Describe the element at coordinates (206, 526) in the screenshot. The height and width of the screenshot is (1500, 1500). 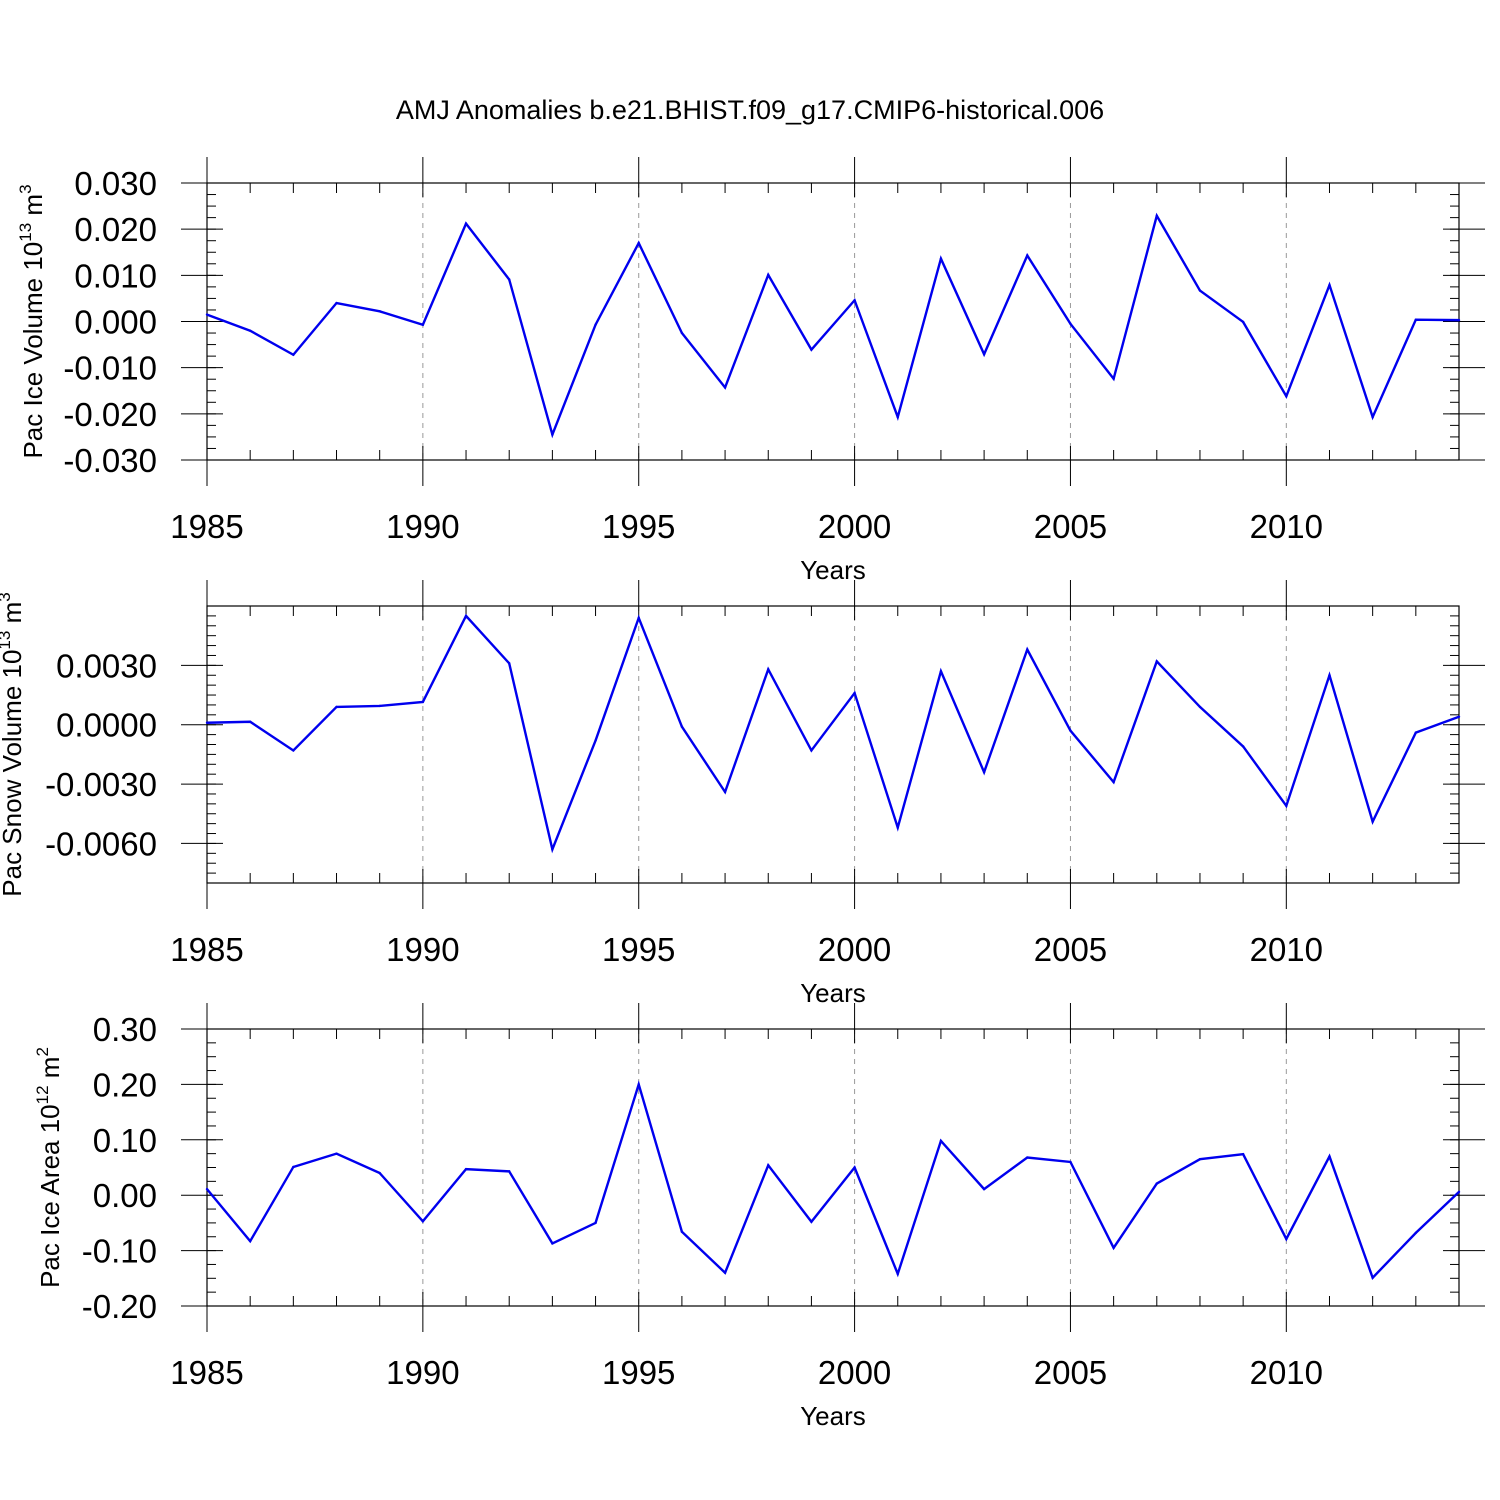
I see `x-tick-label: 1985` at that location.